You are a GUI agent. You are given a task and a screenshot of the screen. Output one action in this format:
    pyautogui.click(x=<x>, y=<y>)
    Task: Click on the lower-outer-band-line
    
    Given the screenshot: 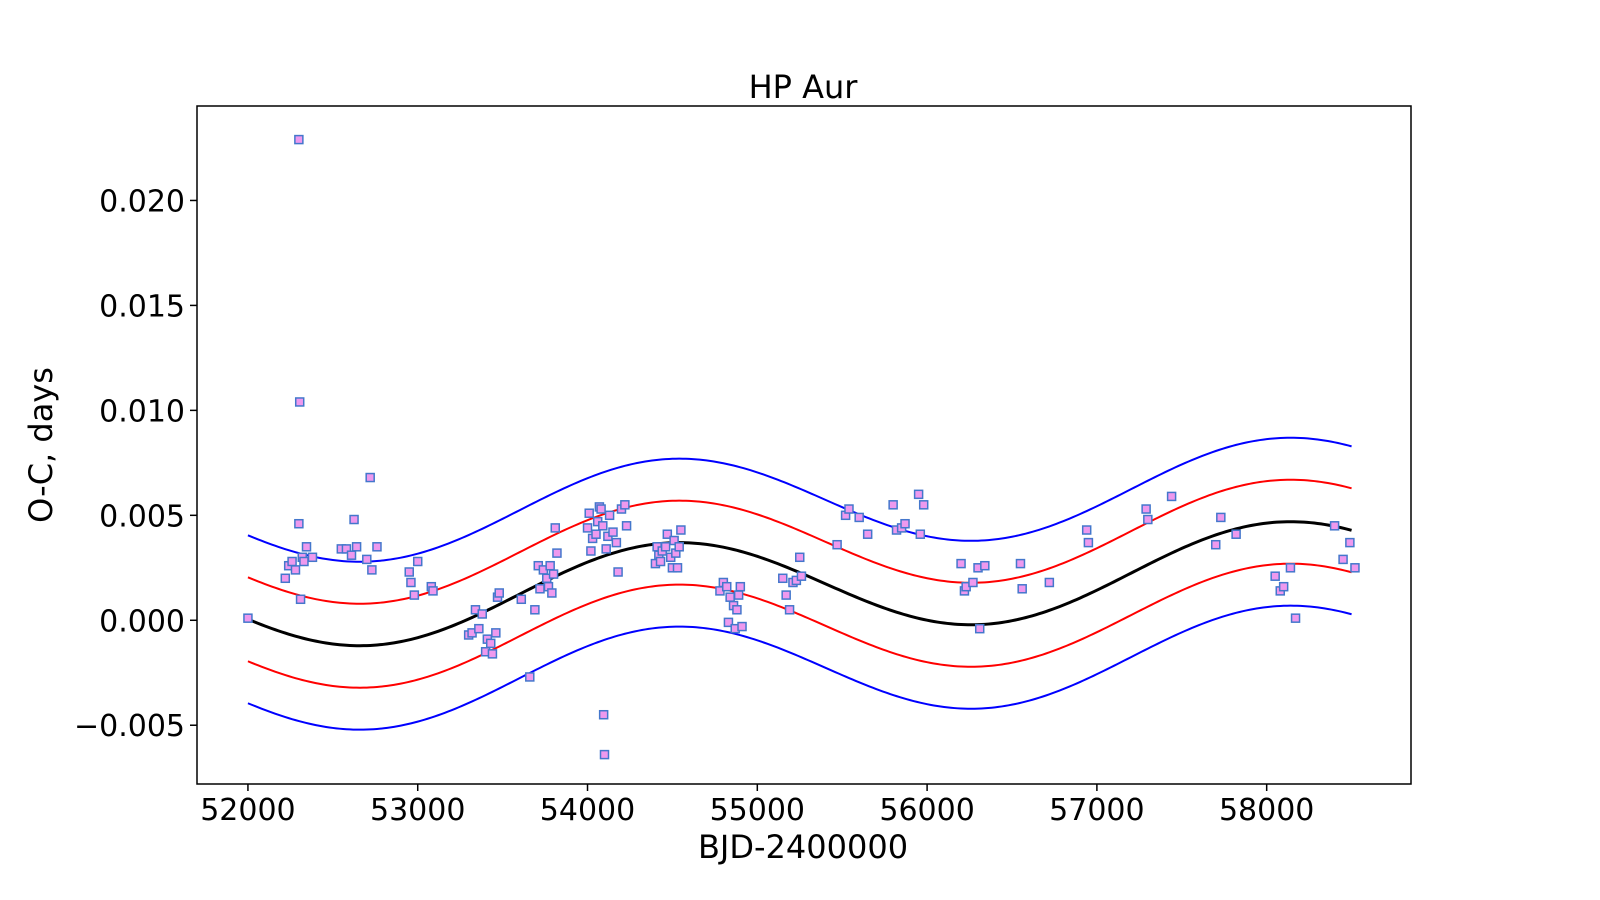 What is the action you would take?
    pyautogui.click(x=799, y=667)
    